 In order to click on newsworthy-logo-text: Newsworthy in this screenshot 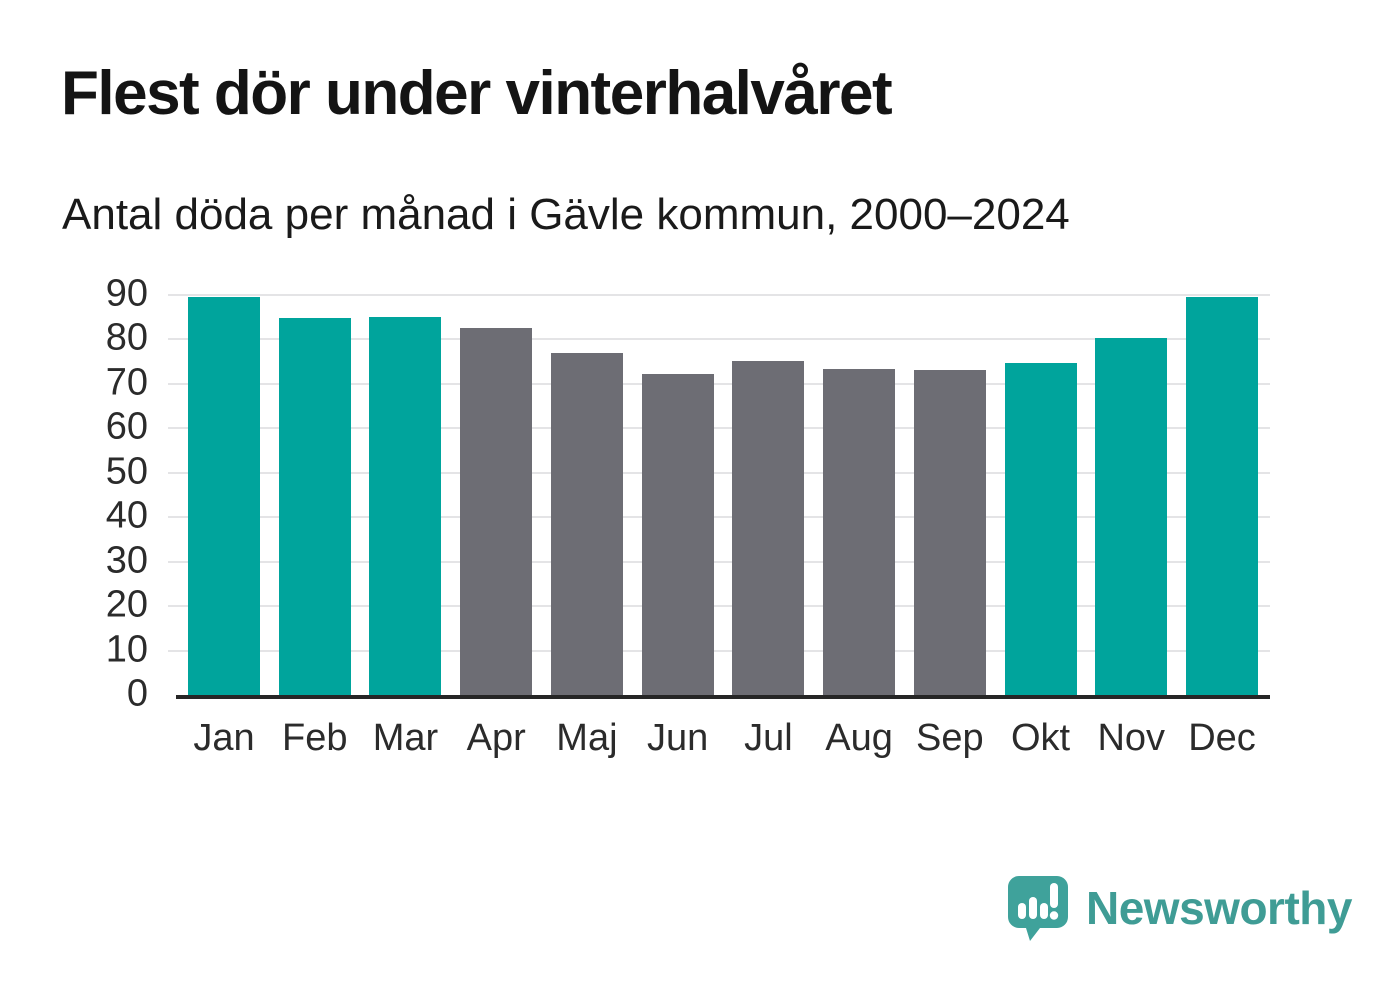, I will do `click(1219, 908)`.